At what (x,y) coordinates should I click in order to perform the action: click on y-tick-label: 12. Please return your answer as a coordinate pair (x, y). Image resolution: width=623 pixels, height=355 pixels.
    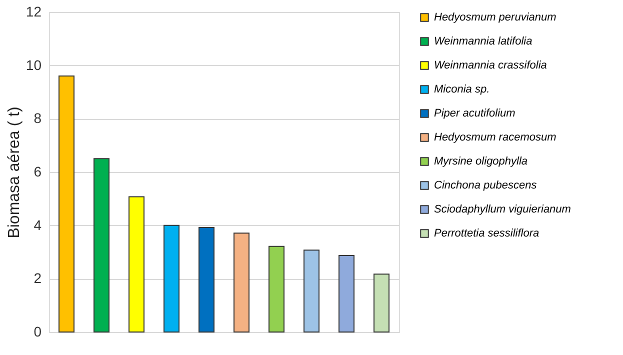
    Looking at the image, I should click on (34, 12).